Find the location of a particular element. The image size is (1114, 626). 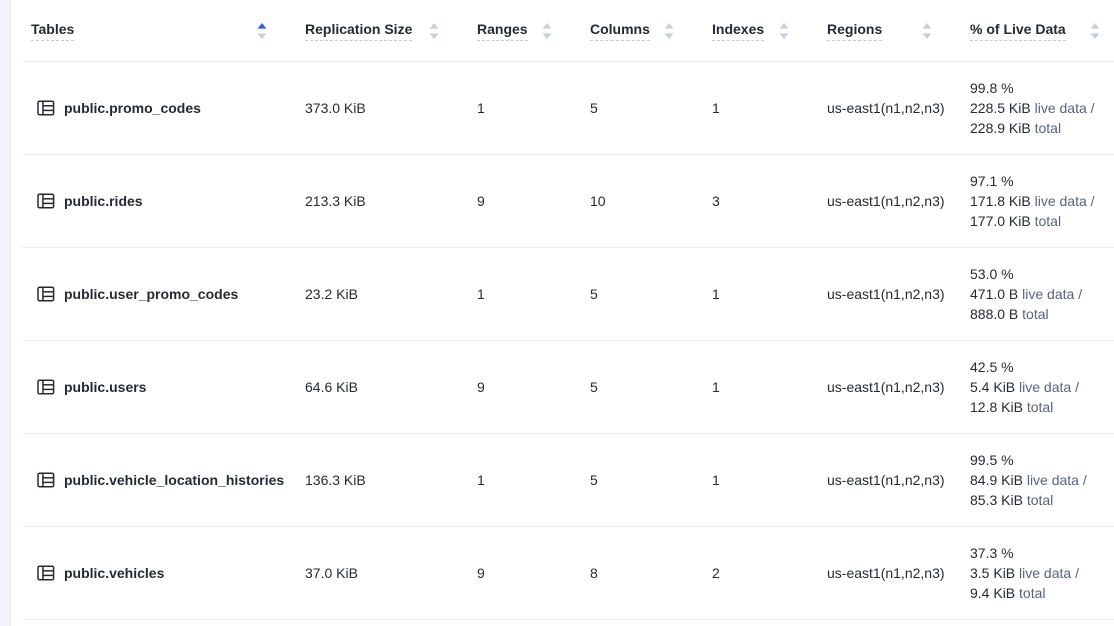

table-name-link: public.users is located at coordinates (105, 387).